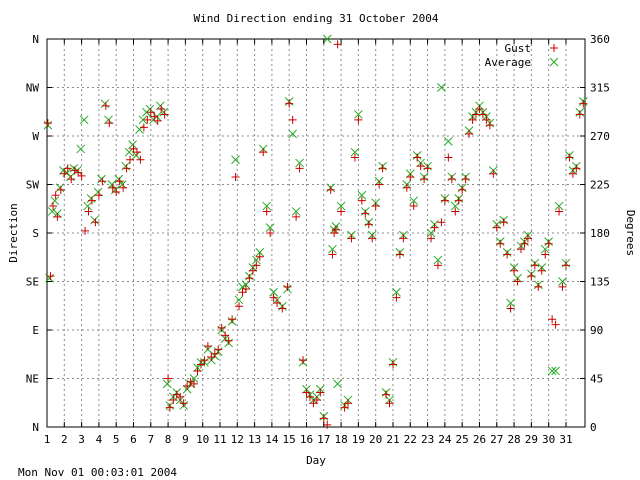 The width and height of the screenshot is (640, 480). Describe the element at coordinates (479, 439) in the screenshot. I see `x-tick-label: 26` at that location.